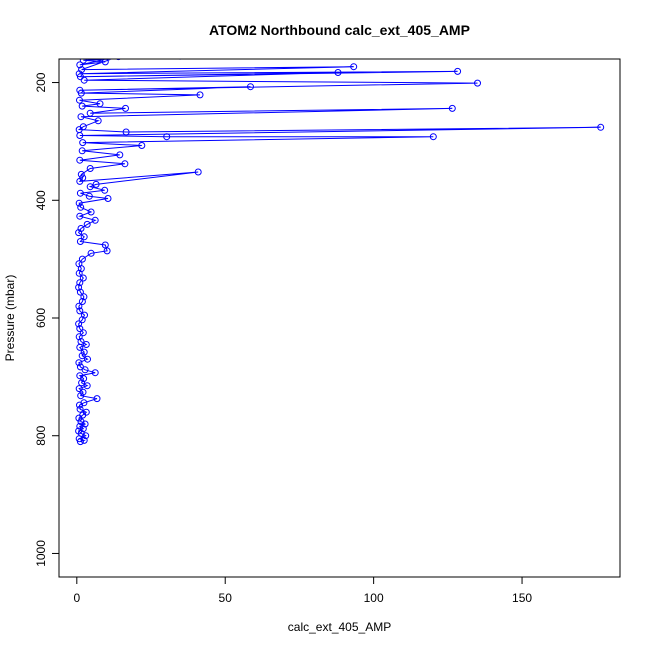 The image size is (650, 650). I want to click on y-tick-label: 400, so click(41, 200).